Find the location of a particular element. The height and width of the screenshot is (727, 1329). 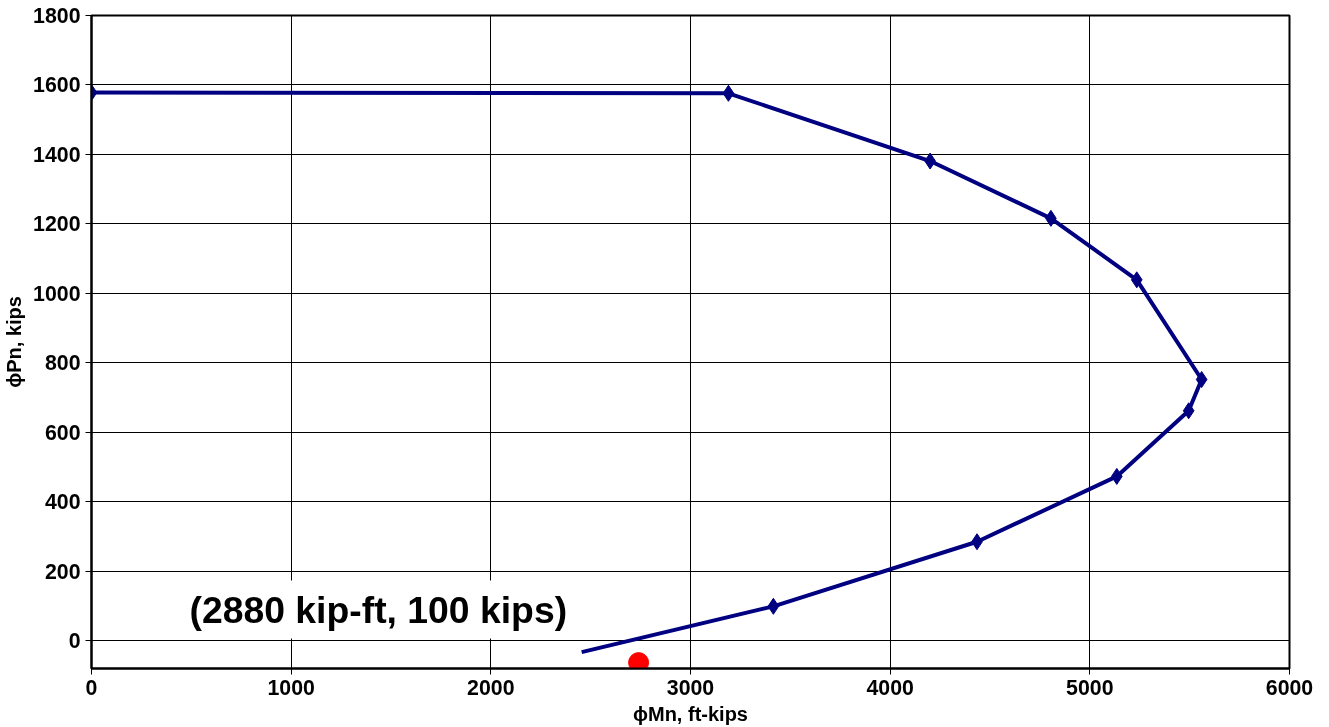

x-axis-title: ϕMn, ft-kips is located at coordinates (690, 713).